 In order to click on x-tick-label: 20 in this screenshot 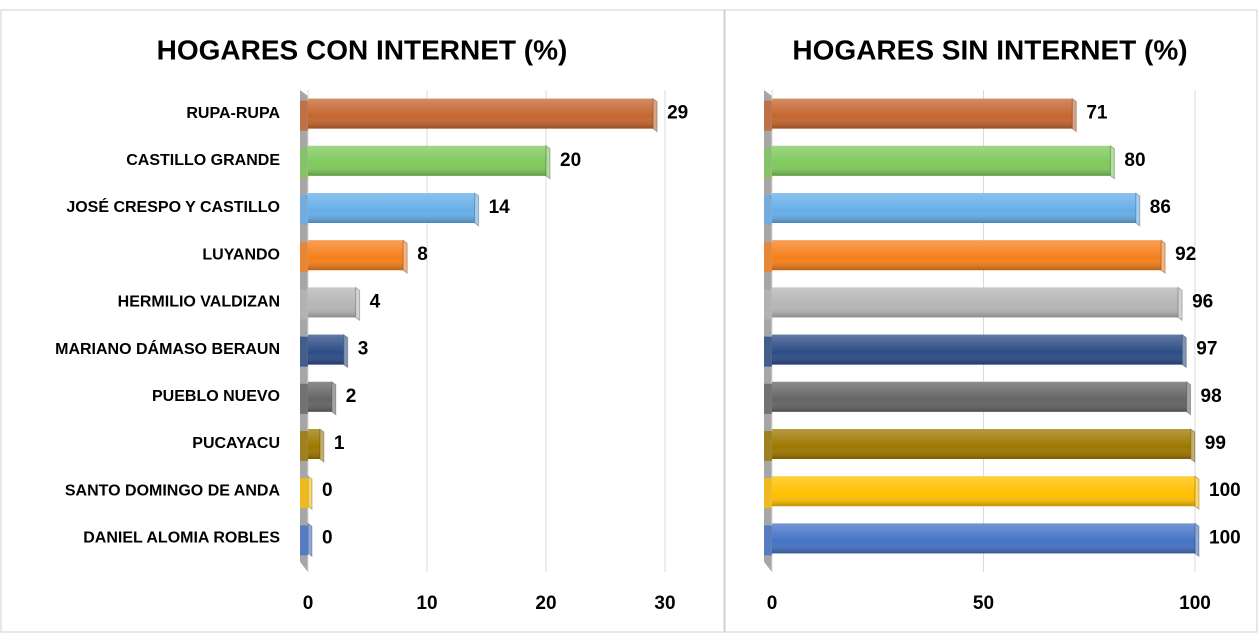, I will do `click(545, 603)`.